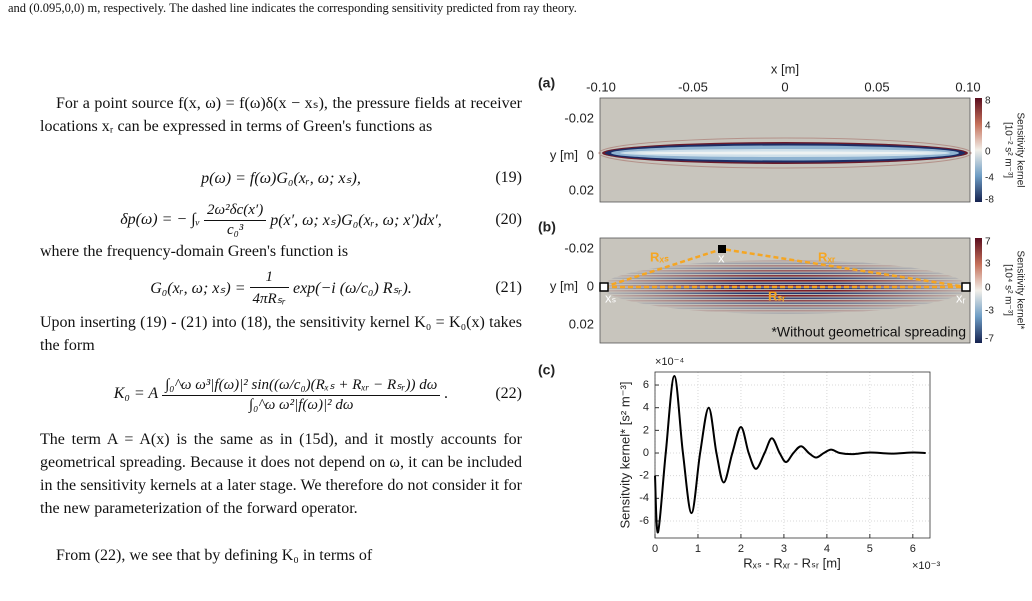 The height and width of the screenshot is (601, 1032). What do you see at coordinates (791, 562) in the screenshot?
I see `x-axis-label: Rₓₛ - Rₓᵣ - Rₛᵣ [m]` at bounding box center [791, 562].